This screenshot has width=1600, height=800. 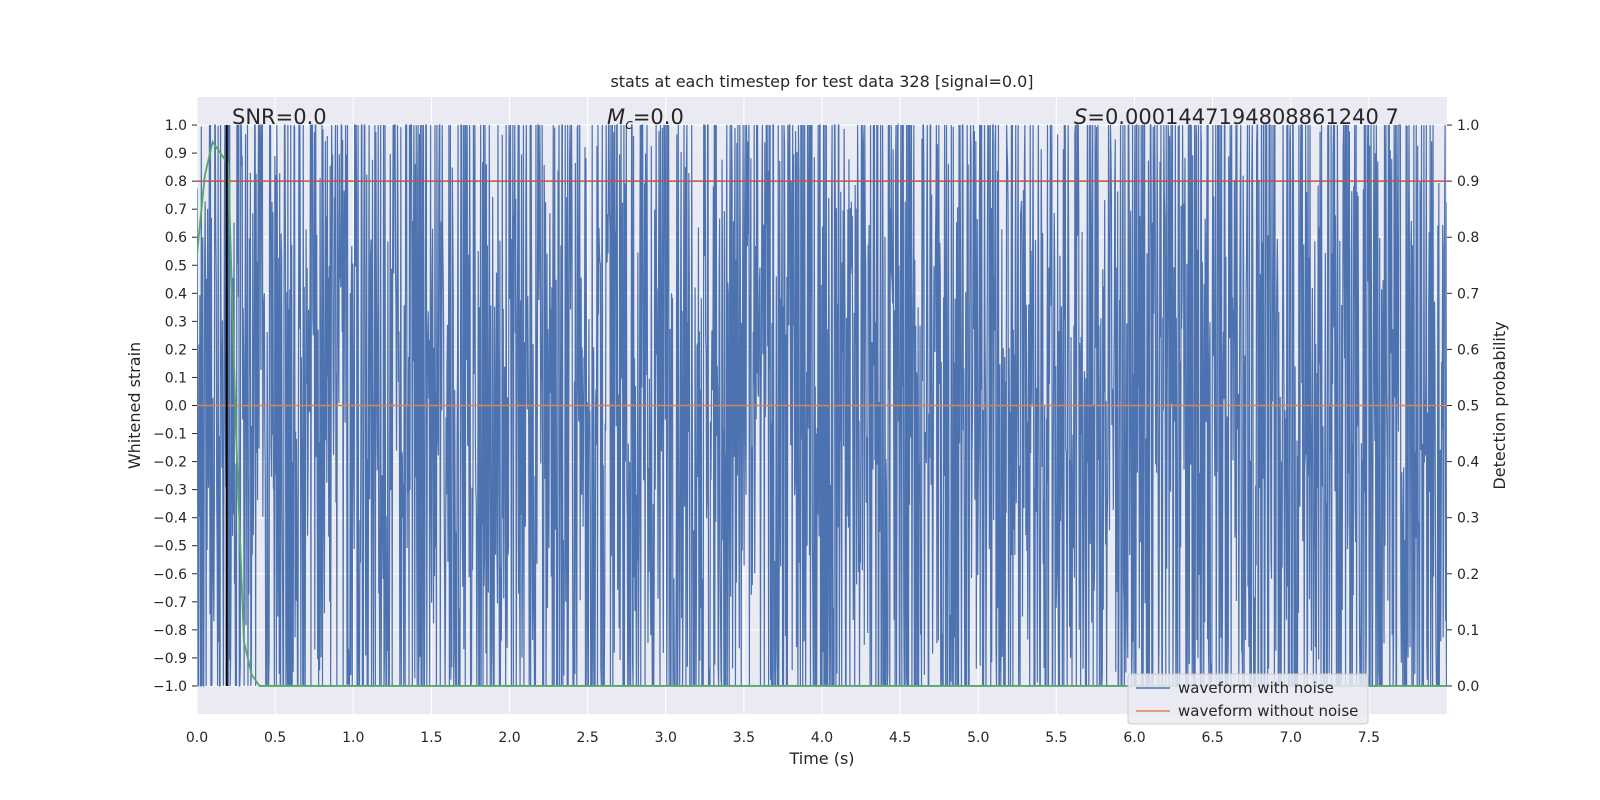 What do you see at coordinates (176, 294) in the screenshot?
I see `left-tick-label: 0.4` at bounding box center [176, 294].